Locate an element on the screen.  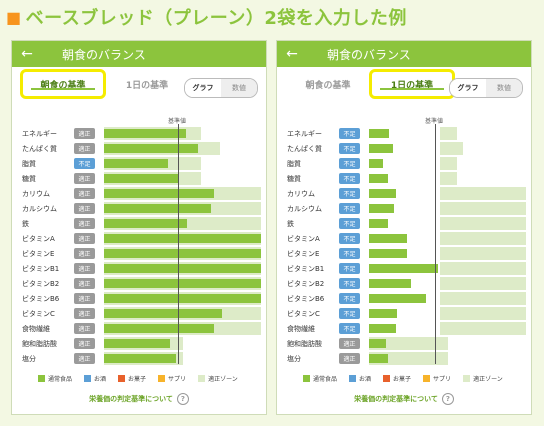
nutrient-name: ビタミンB2 is located at coordinates (306, 284).